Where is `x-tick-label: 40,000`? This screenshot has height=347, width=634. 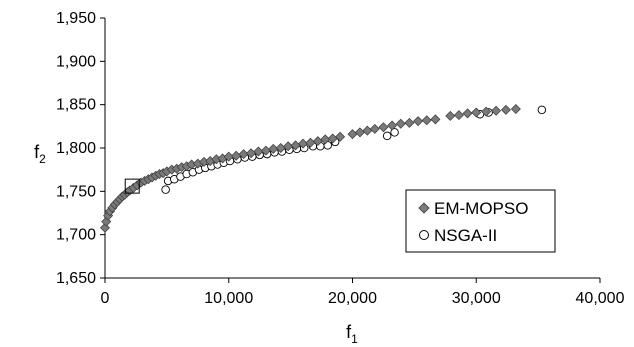 x-tick-label: 40,000 is located at coordinates (600, 298).